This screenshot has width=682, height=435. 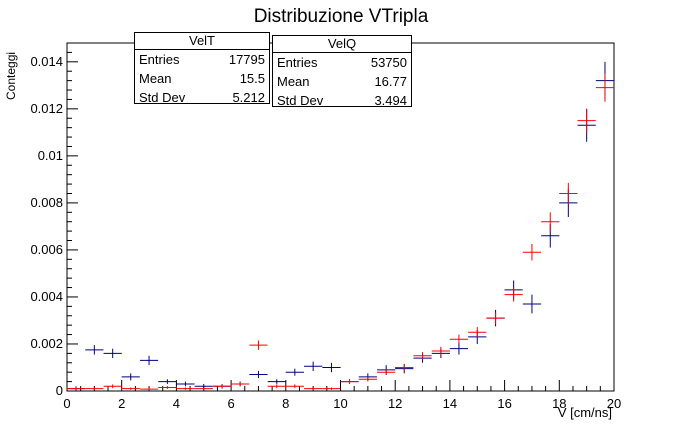 What do you see at coordinates (46, 202) in the screenshot?
I see `y-tick-label: 0.008` at bounding box center [46, 202].